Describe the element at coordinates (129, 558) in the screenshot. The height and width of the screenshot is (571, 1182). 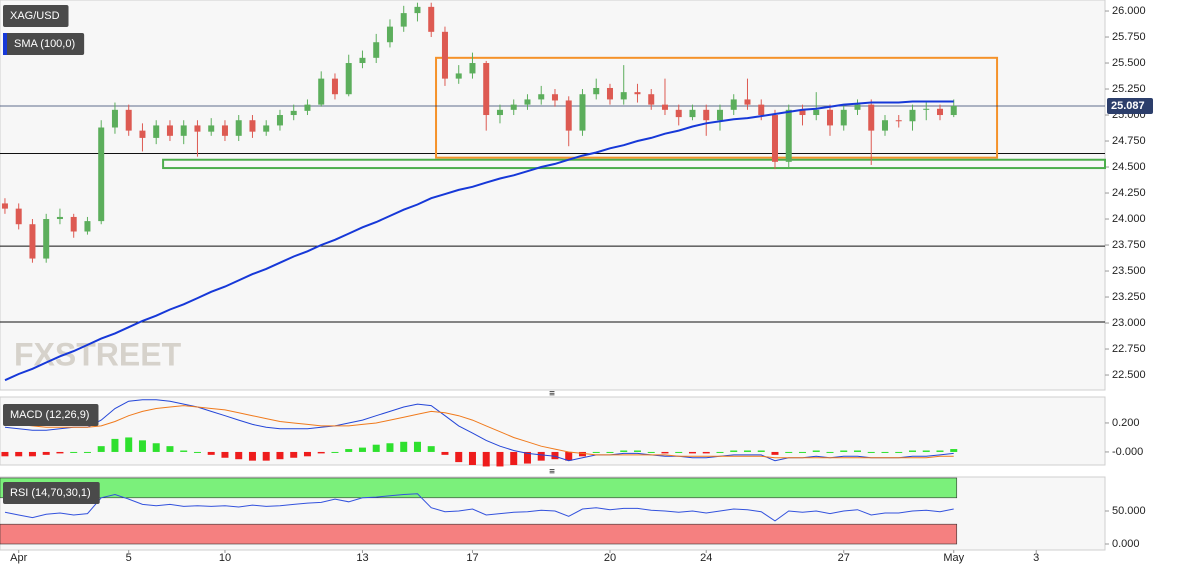
I see `x-tick-label: 5` at that location.